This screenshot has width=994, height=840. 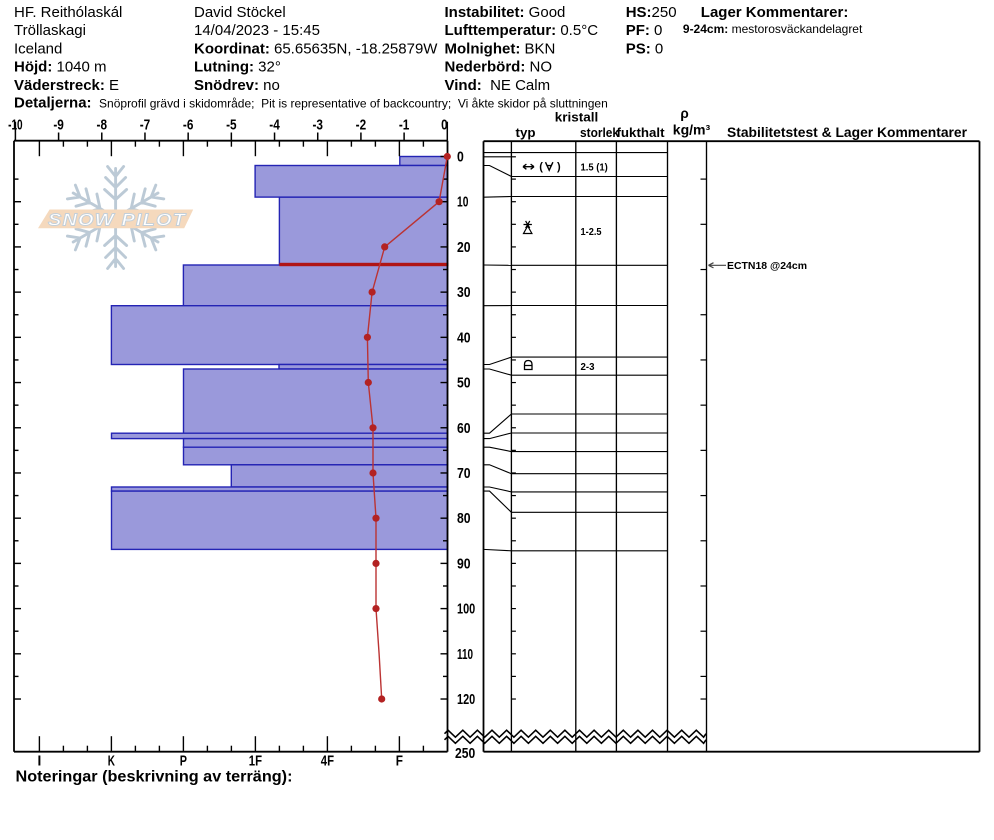 I want to click on svg-text: K, so click(x=112, y=762).